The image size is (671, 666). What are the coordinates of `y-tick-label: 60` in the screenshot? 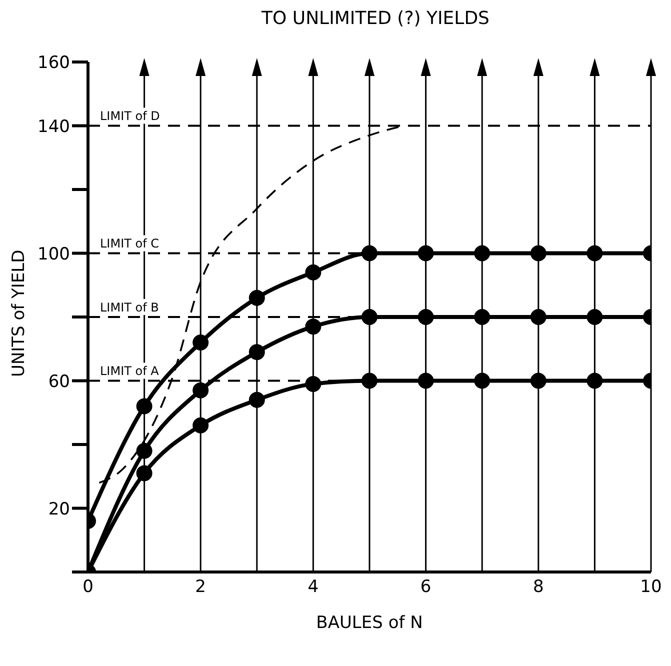 It's located at (59, 382).